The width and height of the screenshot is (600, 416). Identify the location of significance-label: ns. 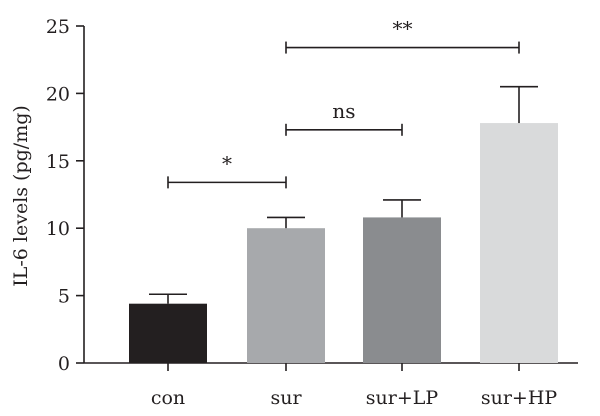
(343, 111).